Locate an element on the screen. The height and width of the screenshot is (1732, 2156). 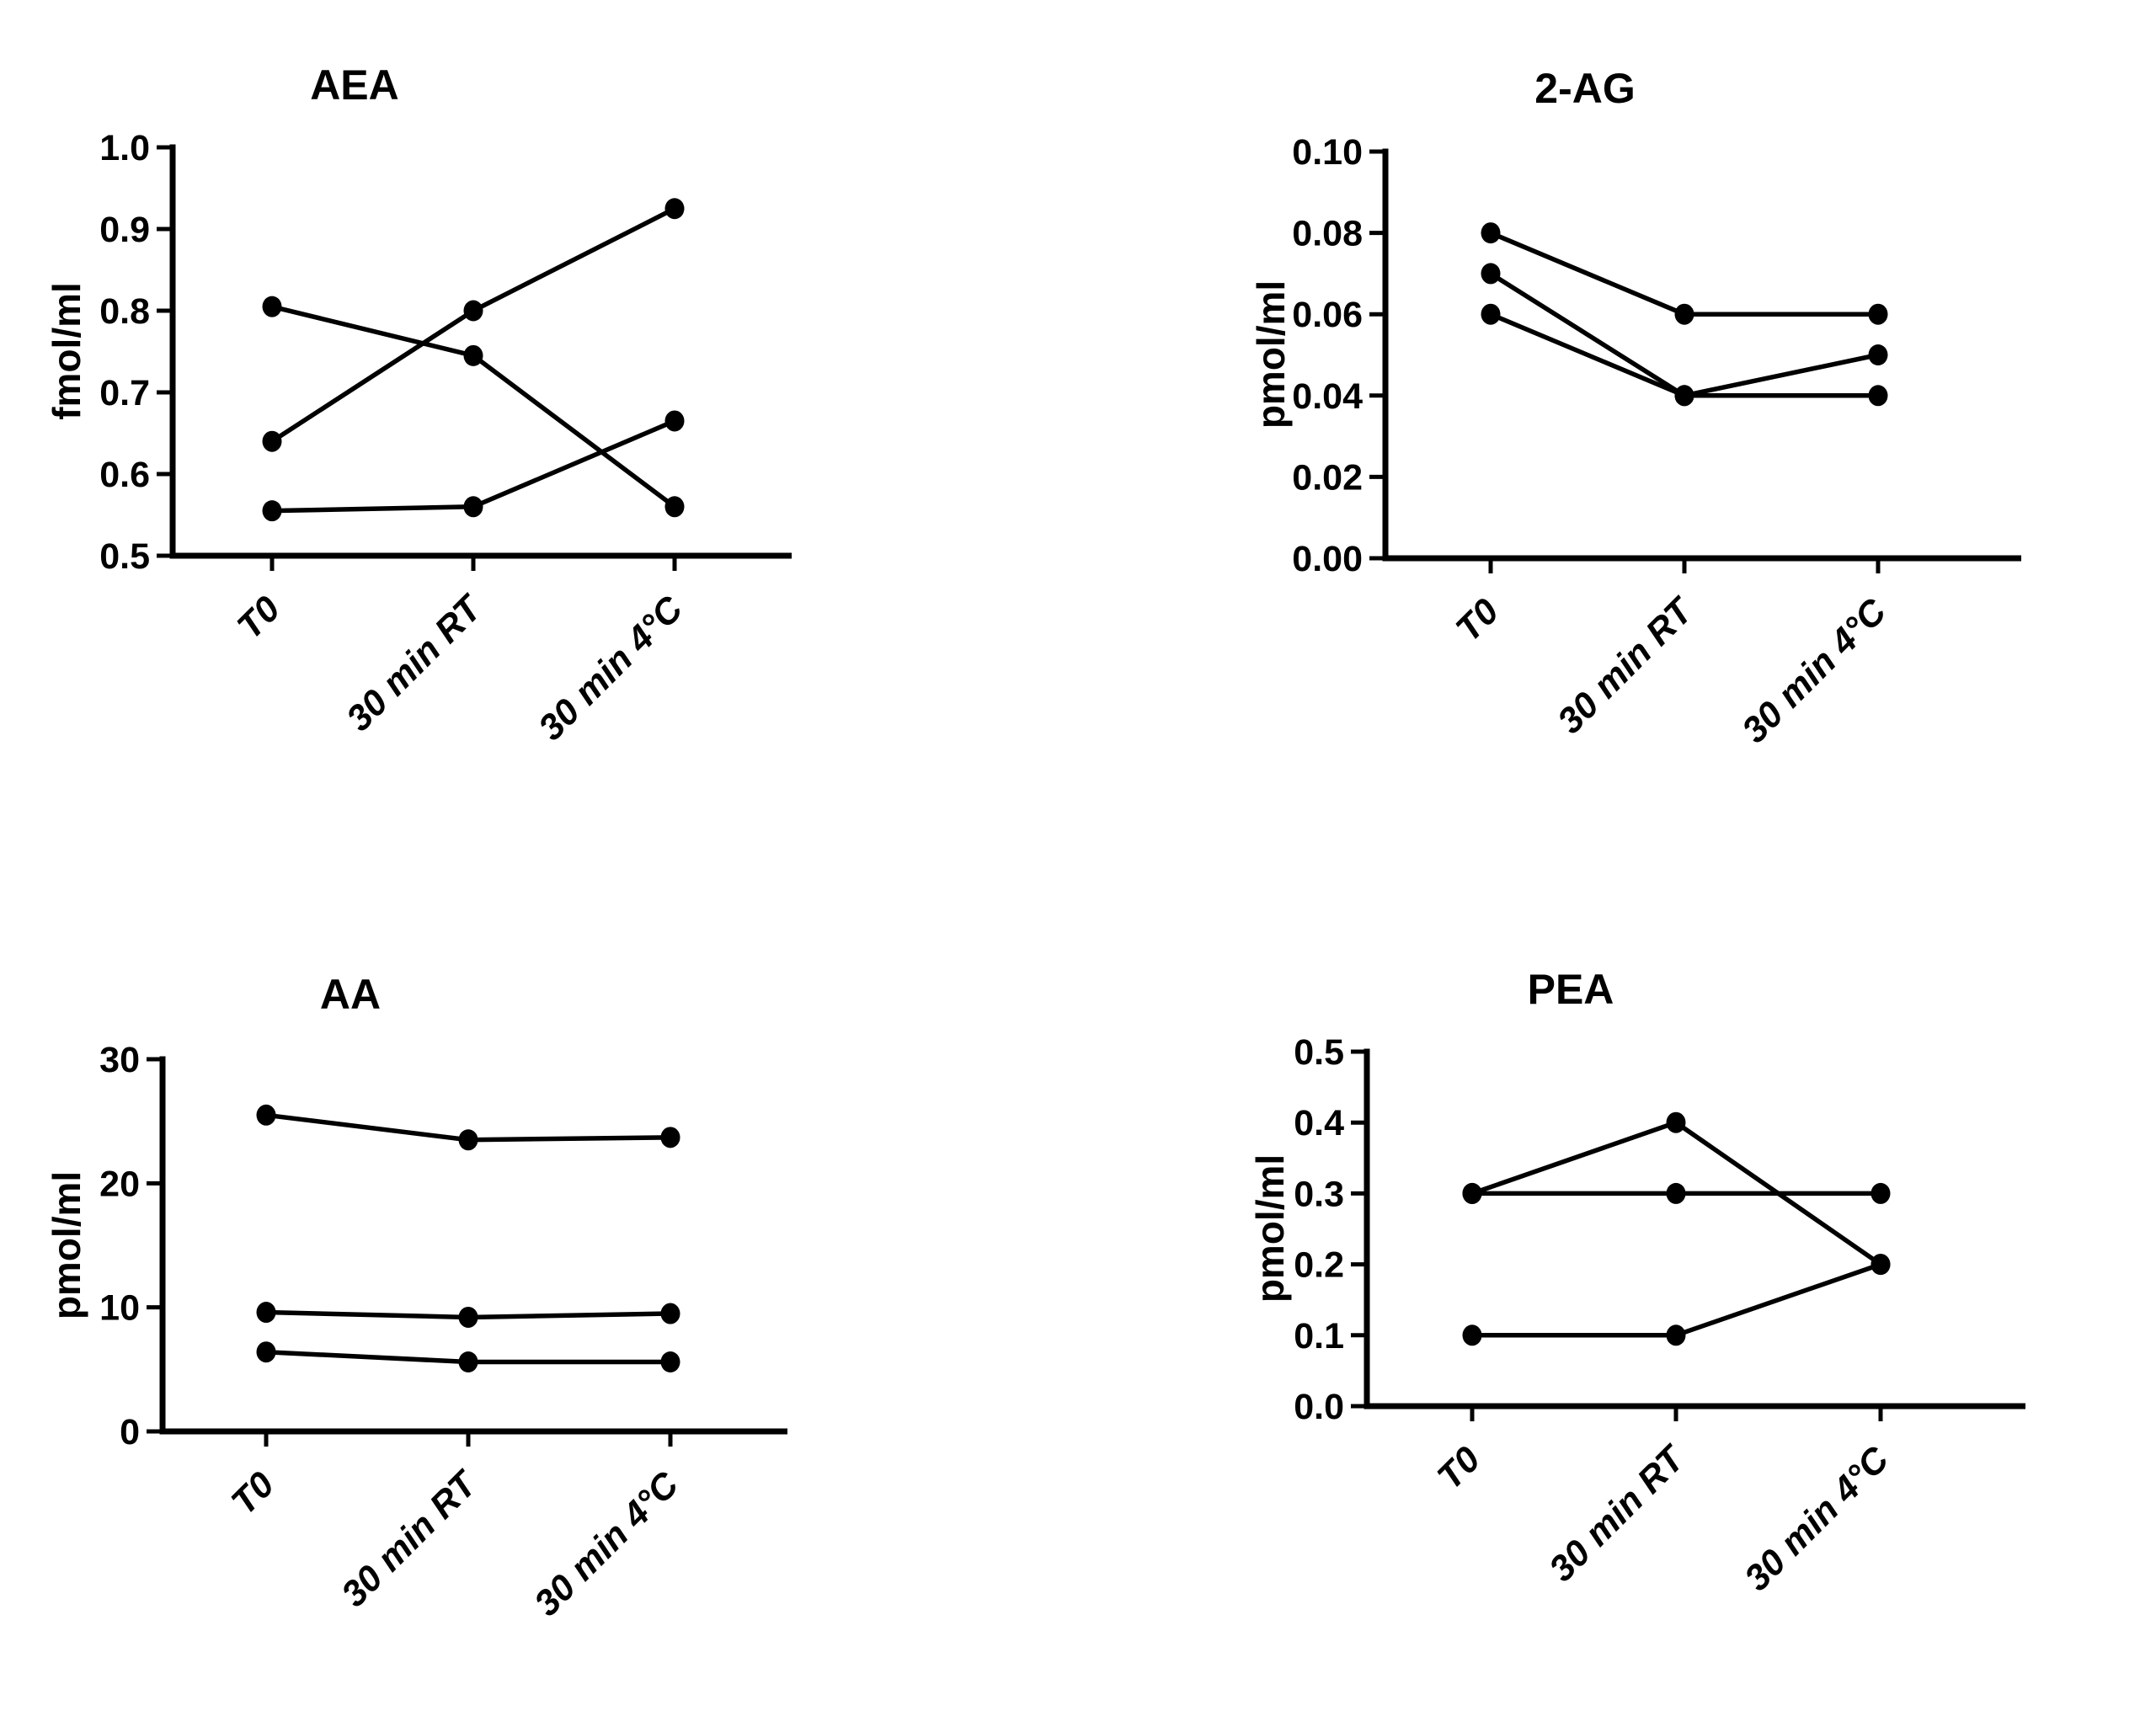
y-tick-label: 0.6 is located at coordinates (124, 475).